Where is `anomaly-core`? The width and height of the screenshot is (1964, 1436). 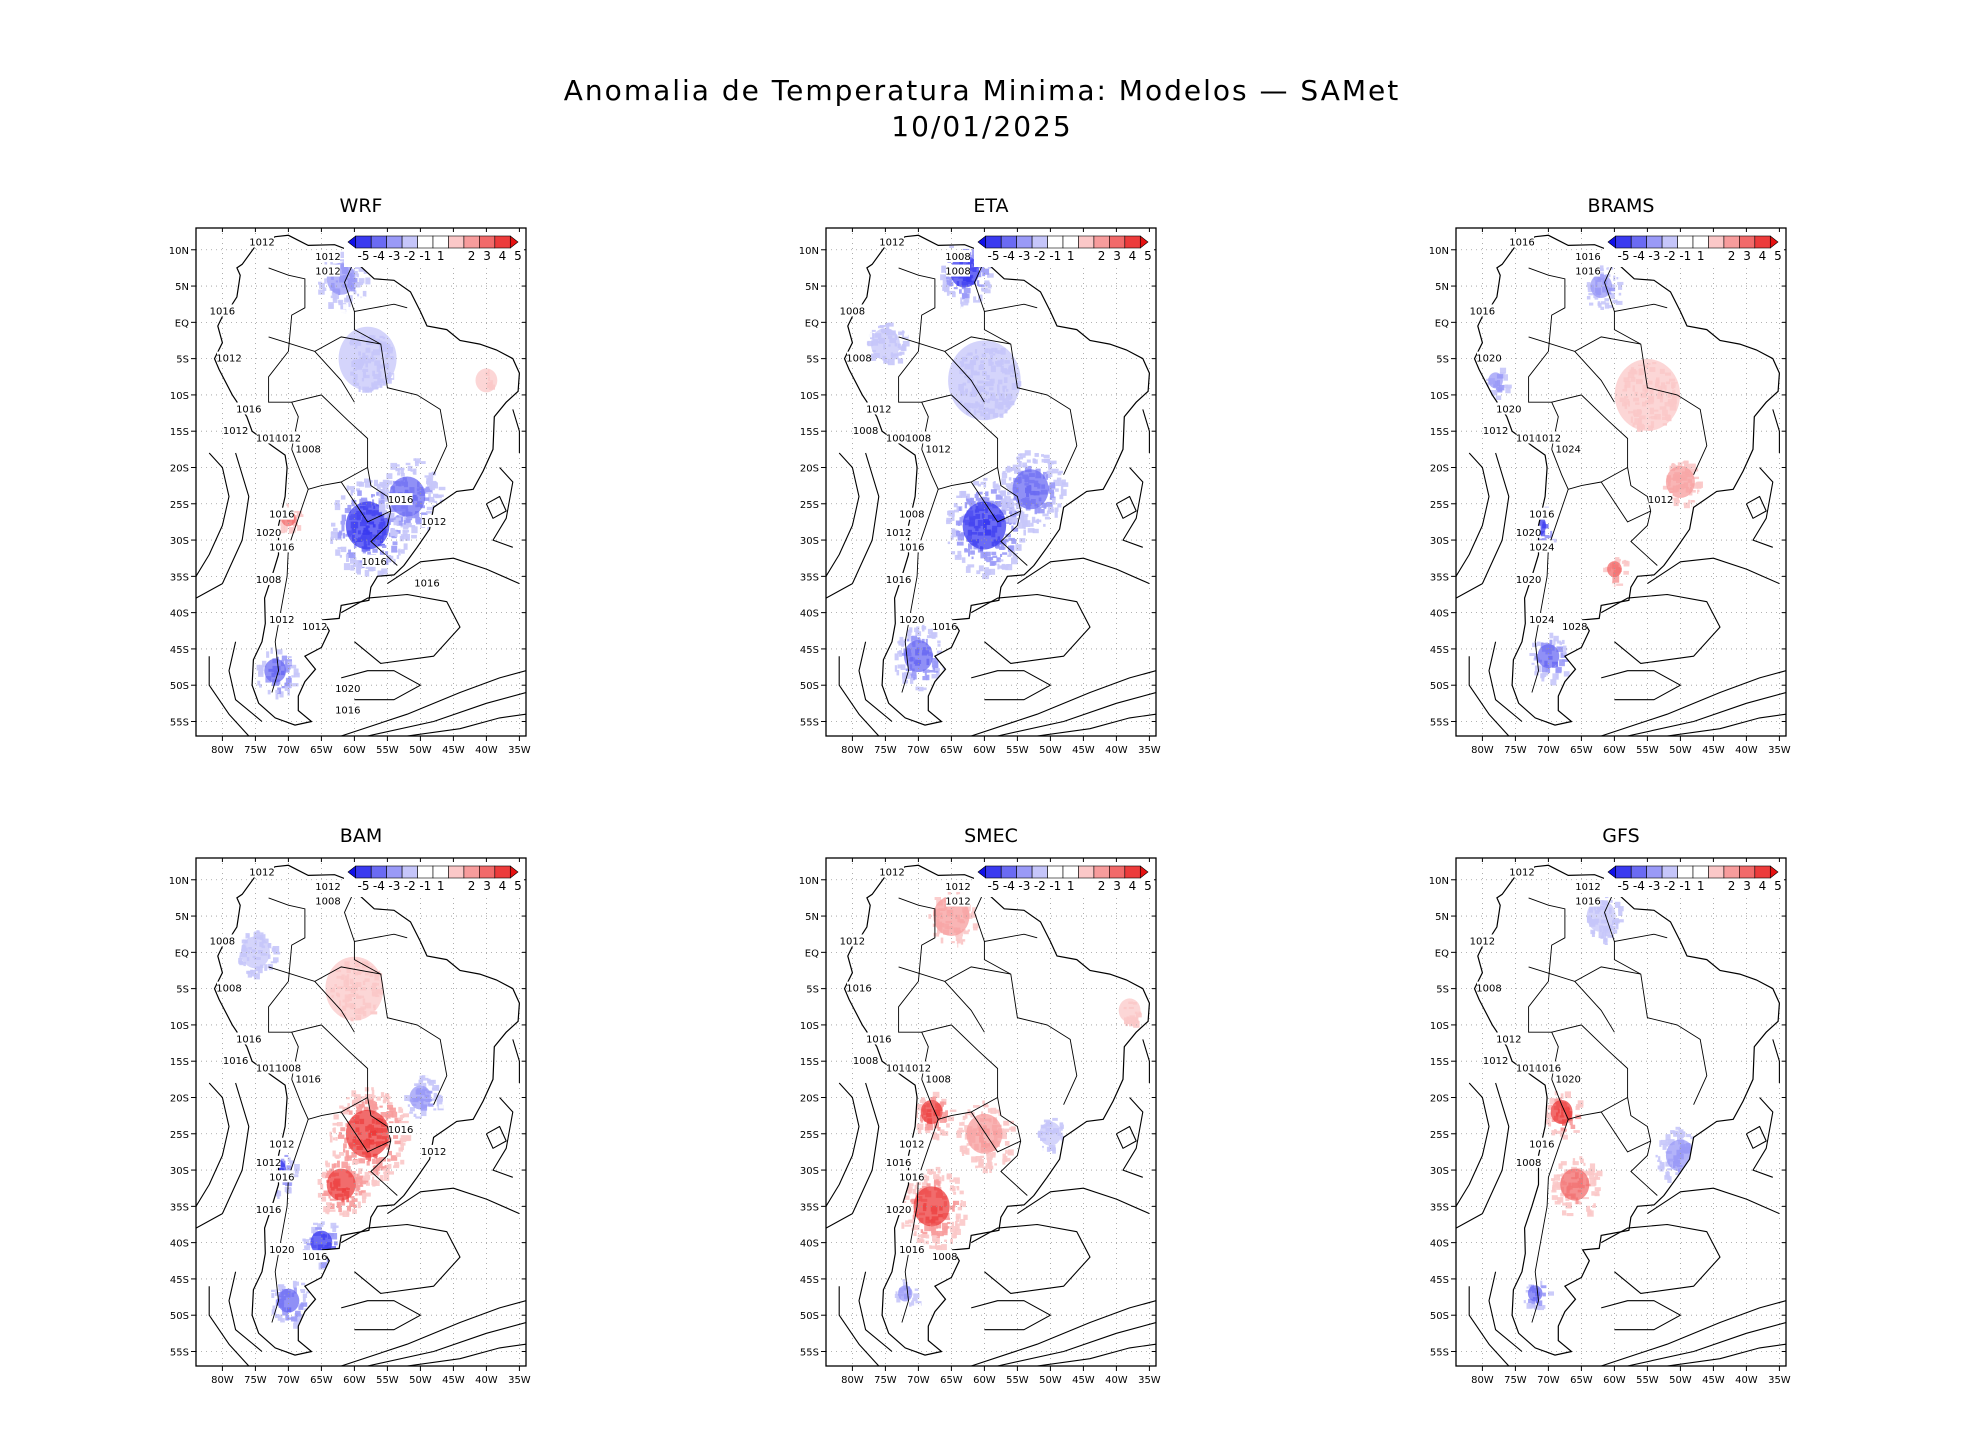
anomaly-core is located at coordinates (918, 656).